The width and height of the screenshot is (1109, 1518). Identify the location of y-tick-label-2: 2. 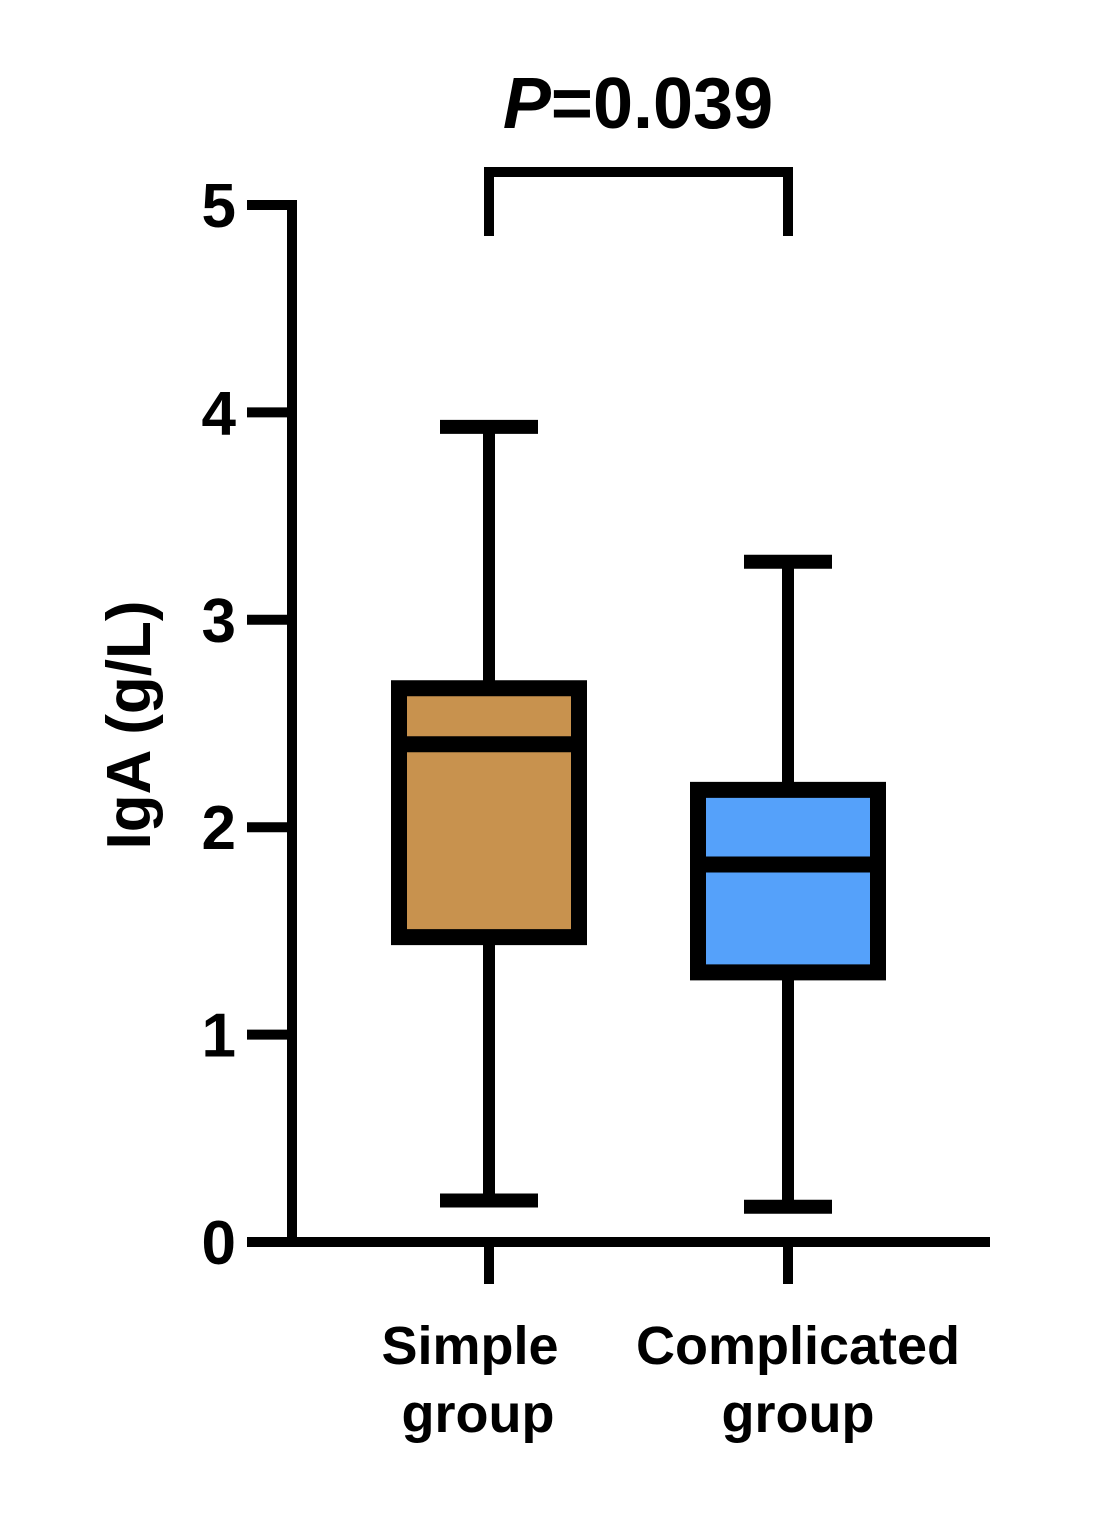
(219, 828).